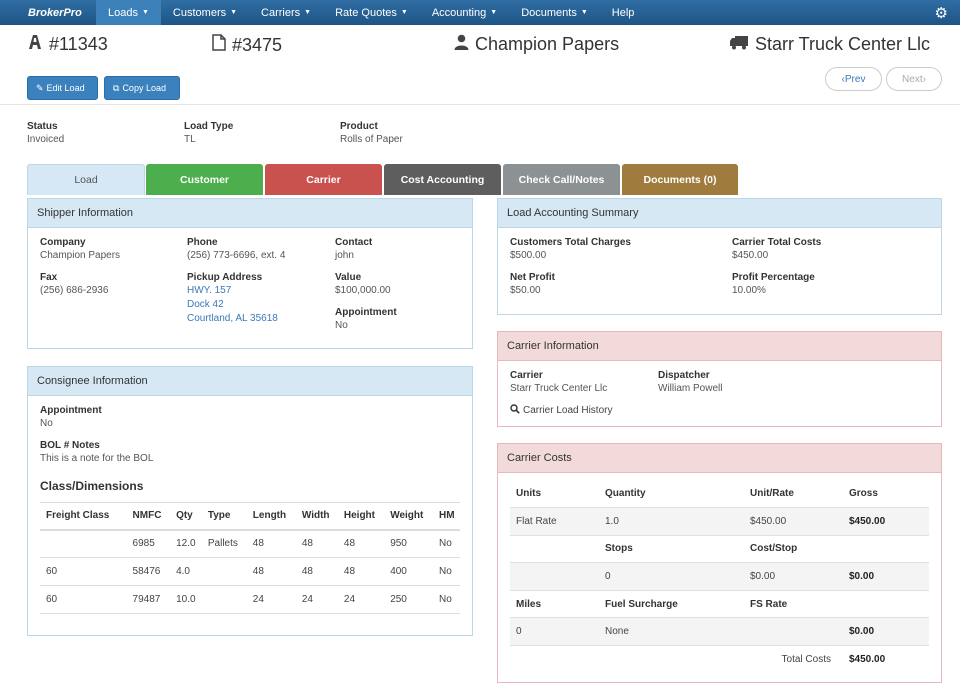 The width and height of the screenshot is (960, 683). What do you see at coordinates (247, 45) in the screenshot?
I see `bol-number-heading: #3475` at bounding box center [247, 45].